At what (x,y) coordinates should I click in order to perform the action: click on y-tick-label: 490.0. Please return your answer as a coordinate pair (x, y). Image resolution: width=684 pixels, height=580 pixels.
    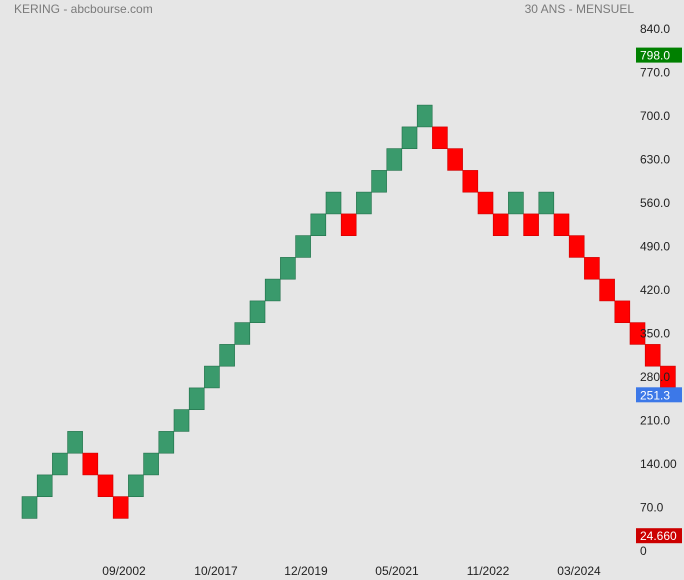
    Looking at the image, I should click on (655, 247).